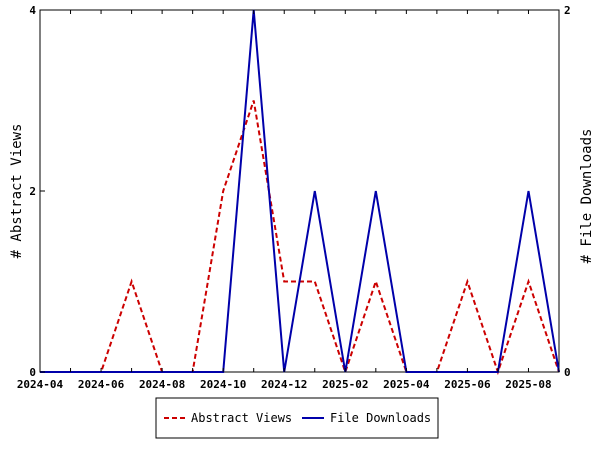  I want to click on legend: Abstract Views File Downloads, so click(297, 418).